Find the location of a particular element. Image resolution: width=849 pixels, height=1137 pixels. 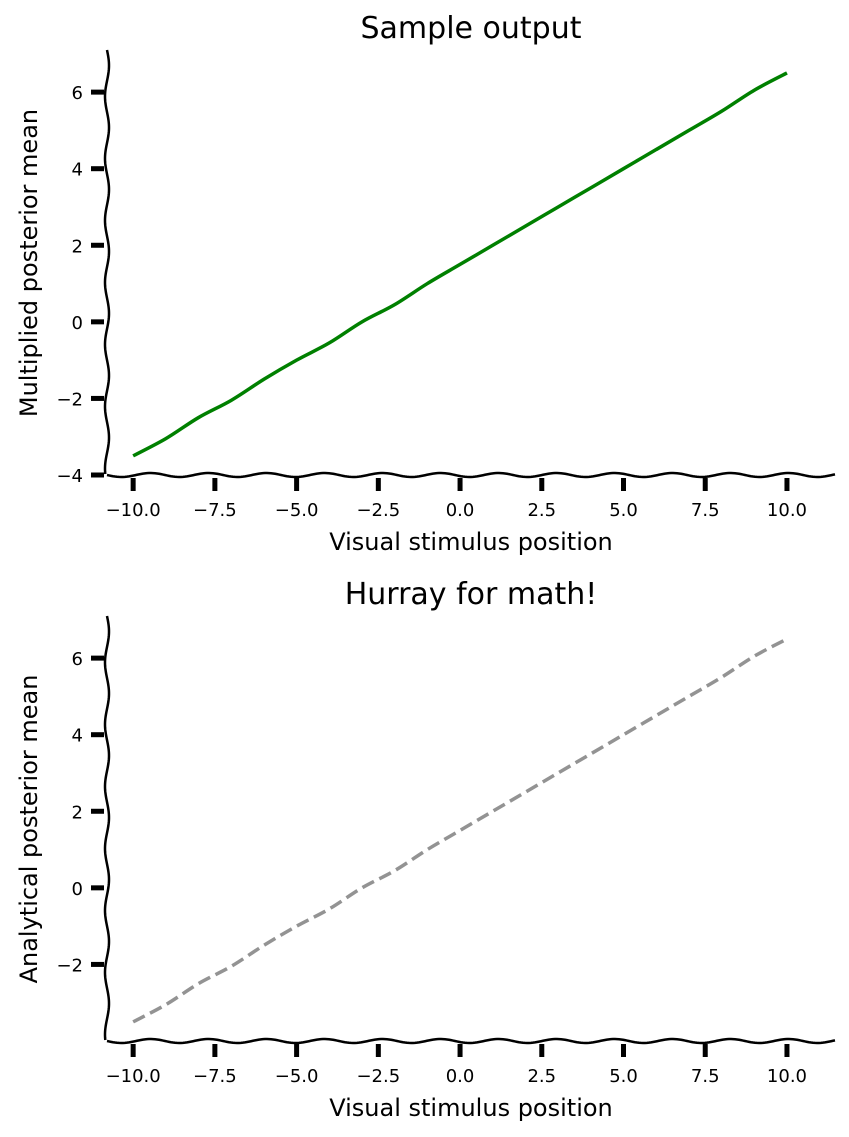

y-axis-ticks: −4 −2 0 2 4 6 is located at coordinates (80, 285).